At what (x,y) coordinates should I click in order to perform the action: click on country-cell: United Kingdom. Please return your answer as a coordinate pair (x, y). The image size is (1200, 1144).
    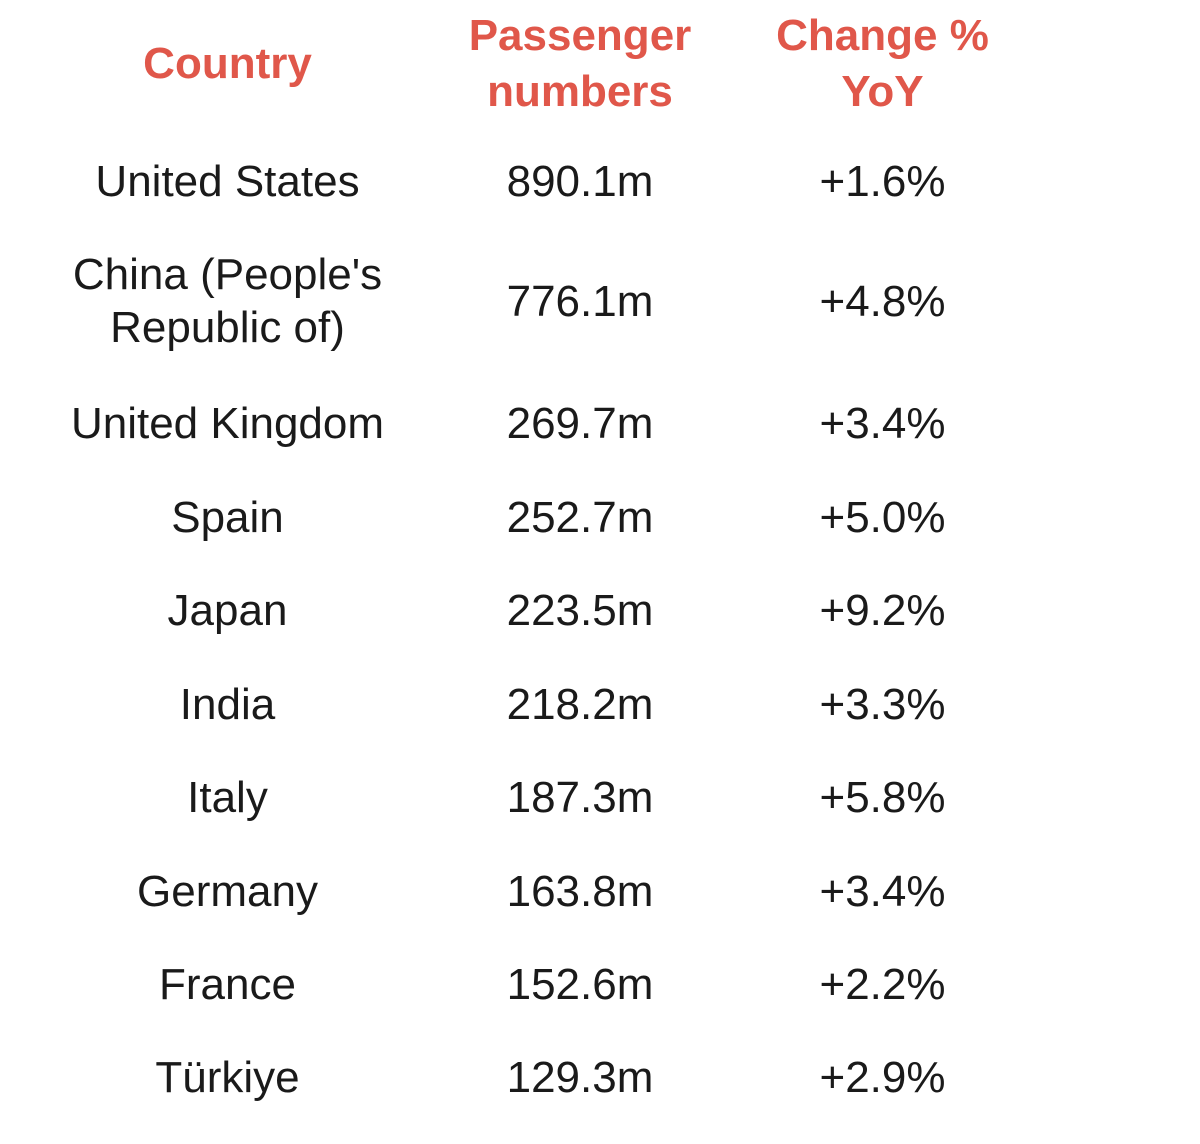
    Looking at the image, I should click on (227, 423).